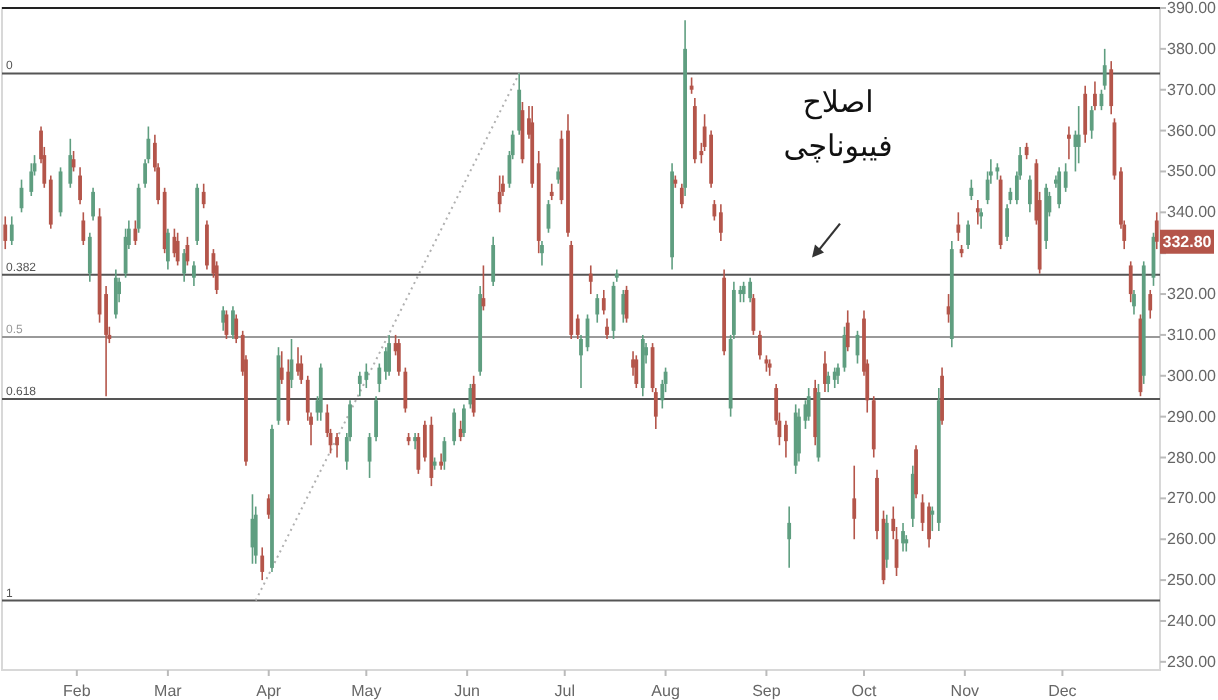  I want to click on annotation: اصلاح فیبوناچی, so click(838, 124).